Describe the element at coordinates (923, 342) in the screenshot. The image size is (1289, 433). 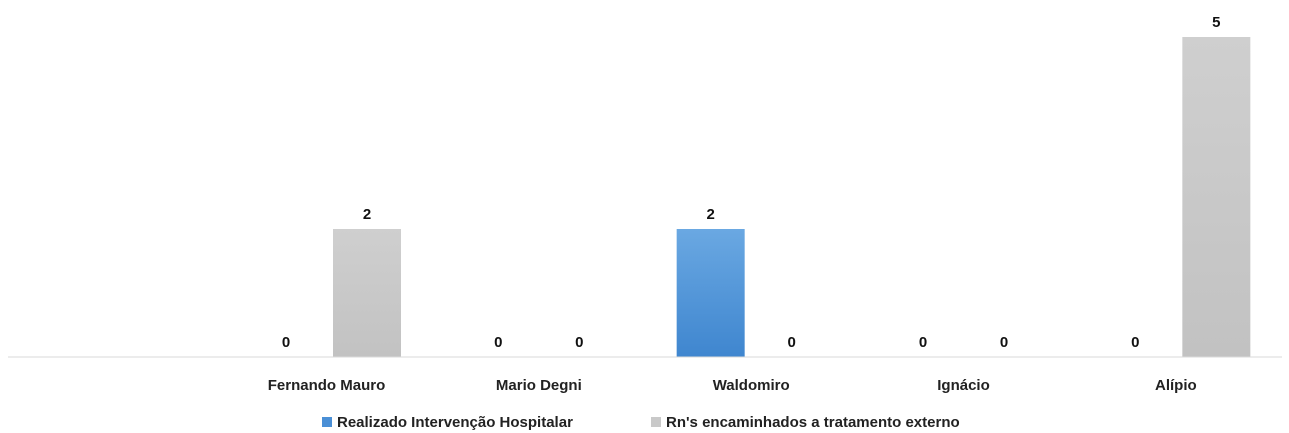
I see `data-label-series-1-ign-cio: 0` at that location.